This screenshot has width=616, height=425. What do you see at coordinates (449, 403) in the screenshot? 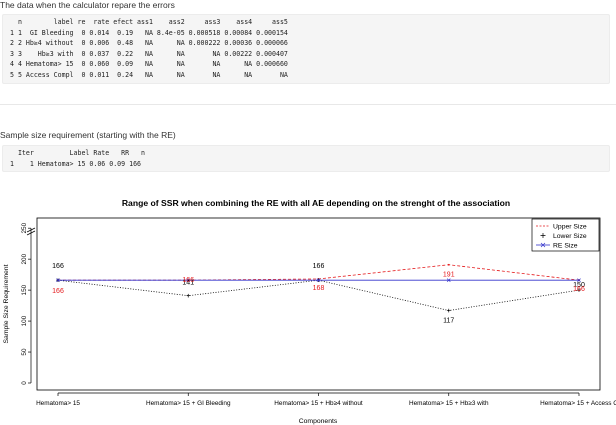
I see `x-tick-label: Hematoma> 15 + Hb≥3 with` at bounding box center [449, 403].